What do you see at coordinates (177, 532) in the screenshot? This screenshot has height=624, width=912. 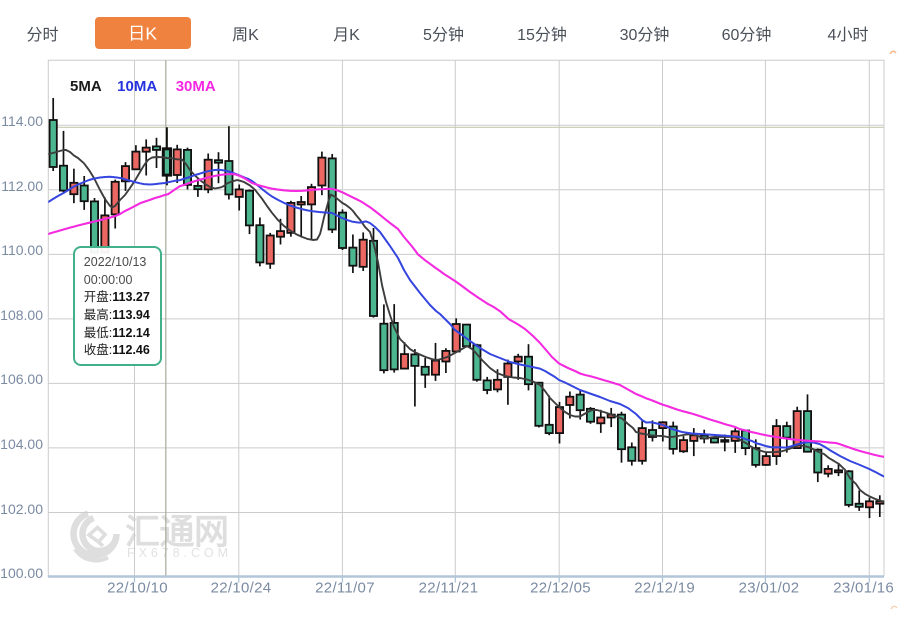 I see `svg-text: 汇通网` at bounding box center [177, 532].